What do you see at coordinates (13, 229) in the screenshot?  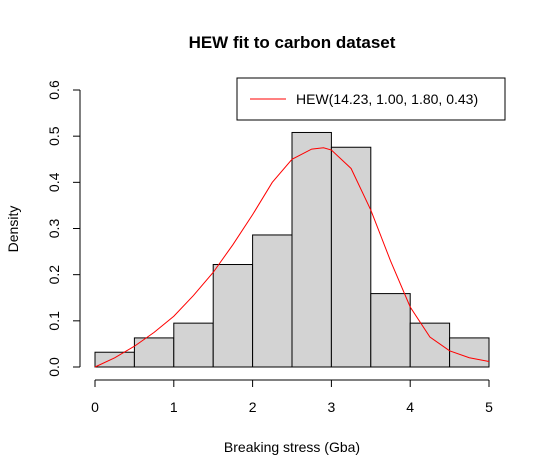 I see `y-axis-label: Density` at bounding box center [13, 229].